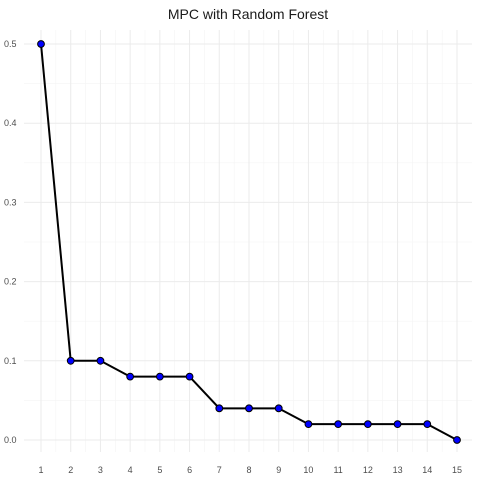 This screenshot has width=480, height=480. Describe the element at coordinates (427, 470) in the screenshot. I see `x-tick-label: 14` at that location.